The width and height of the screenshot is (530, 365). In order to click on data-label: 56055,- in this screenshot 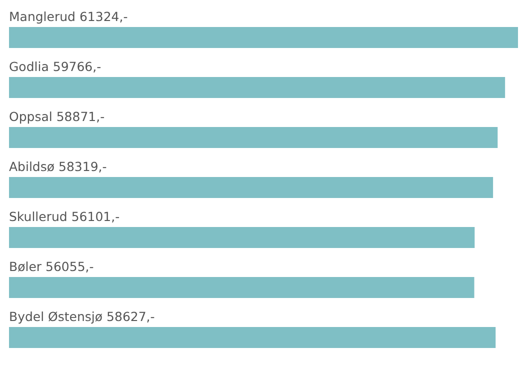, I will do `click(70, 266)`.